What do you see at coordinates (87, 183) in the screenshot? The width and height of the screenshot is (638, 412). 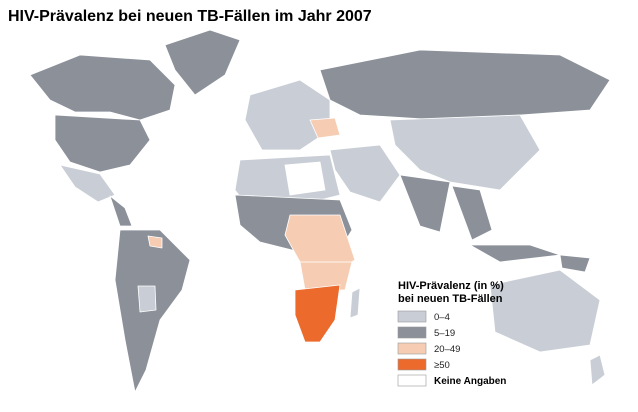 I see `mexico` at bounding box center [87, 183].